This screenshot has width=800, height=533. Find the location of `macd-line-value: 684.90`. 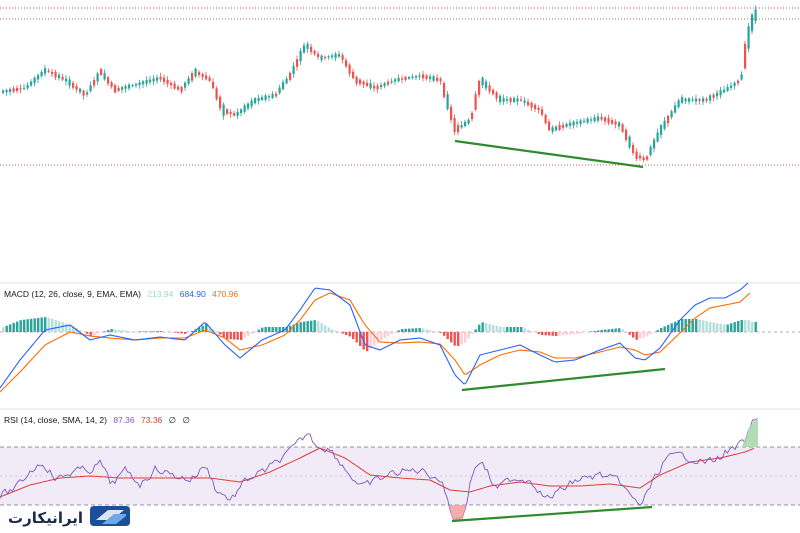

macd-line-value: 684.90 is located at coordinates (192, 294).